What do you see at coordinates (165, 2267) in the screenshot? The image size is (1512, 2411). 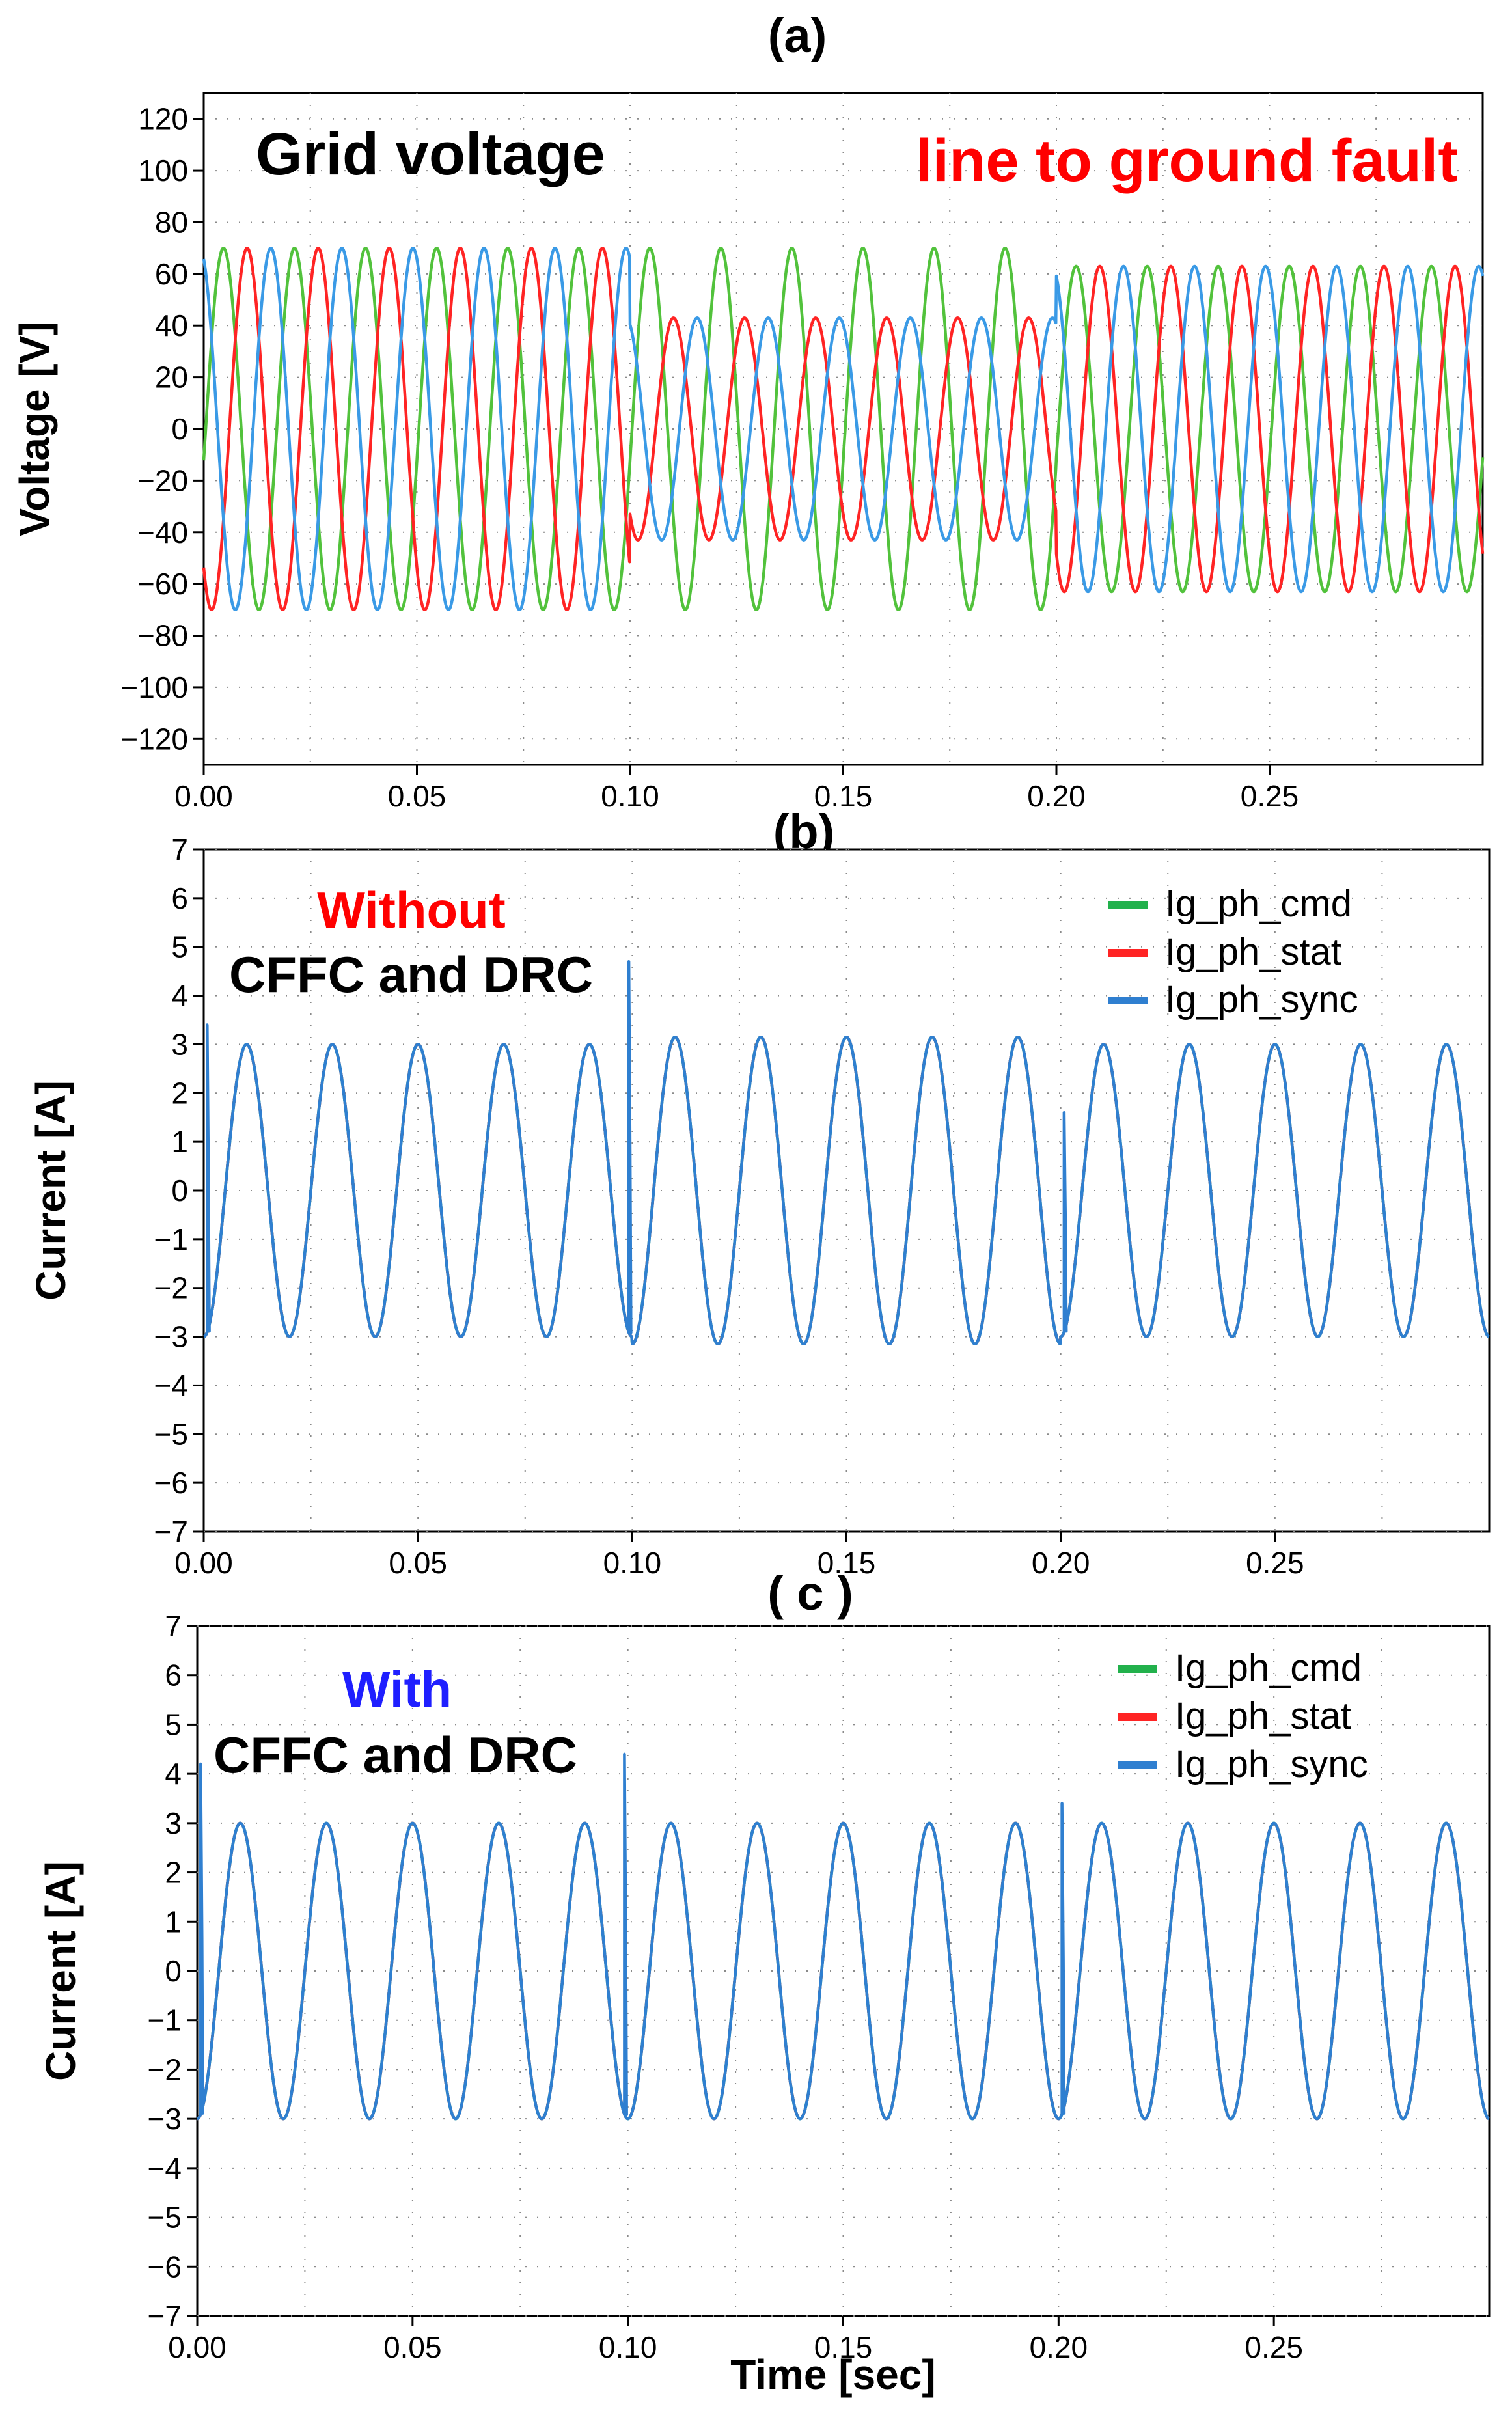 I see `panel-c-y-tick-label: −6` at bounding box center [165, 2267].